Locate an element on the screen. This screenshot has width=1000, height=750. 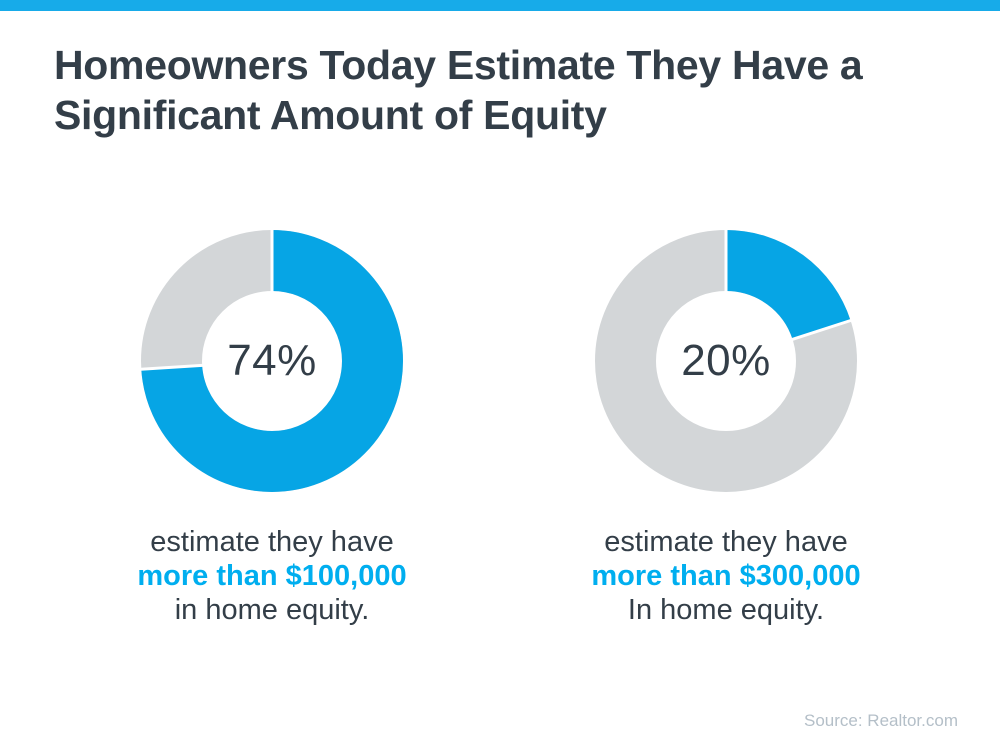
caption-amount-highlight: more than $100,000 is located at coordinates (272, 576).